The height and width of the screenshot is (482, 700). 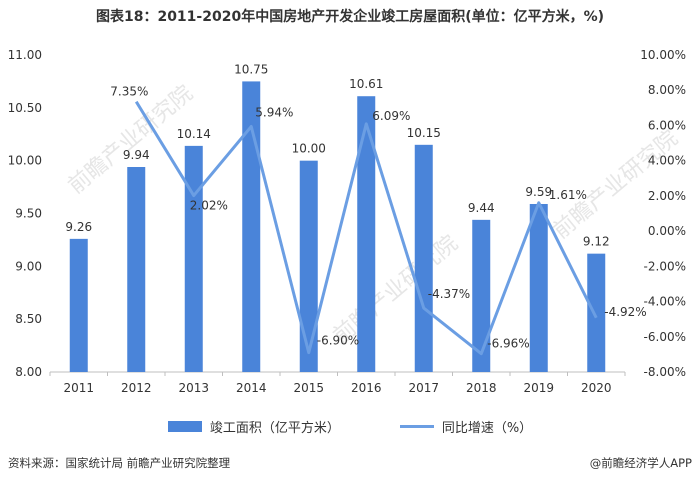 What do you see at coordinates (423, 258) in the screenshot?
I see `bar-2017` at bounding box center [423, 258].